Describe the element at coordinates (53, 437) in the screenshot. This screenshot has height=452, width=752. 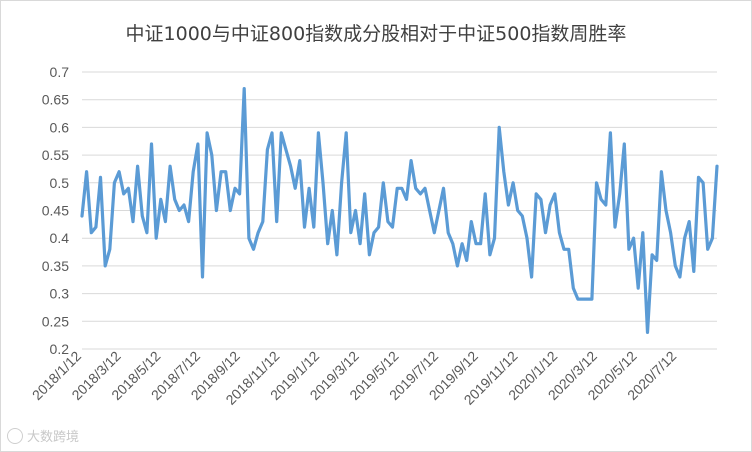
I see `watermark-text: 大数跨境` at that location.